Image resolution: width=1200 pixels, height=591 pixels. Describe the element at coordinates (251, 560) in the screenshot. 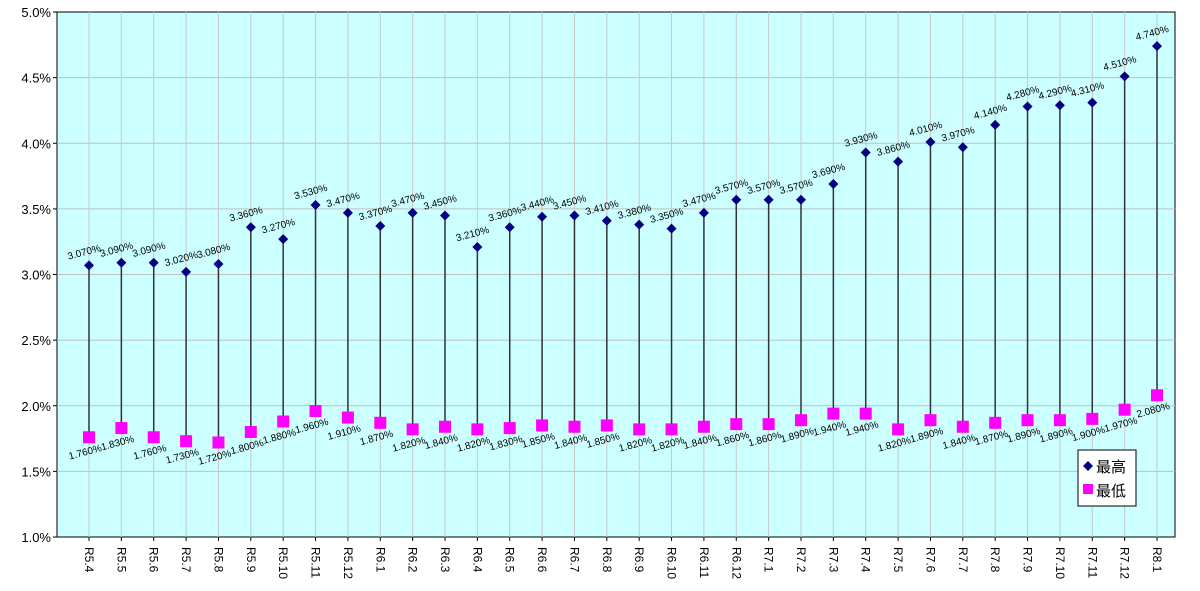

I see `x-tick-label: R5.9` at that location.